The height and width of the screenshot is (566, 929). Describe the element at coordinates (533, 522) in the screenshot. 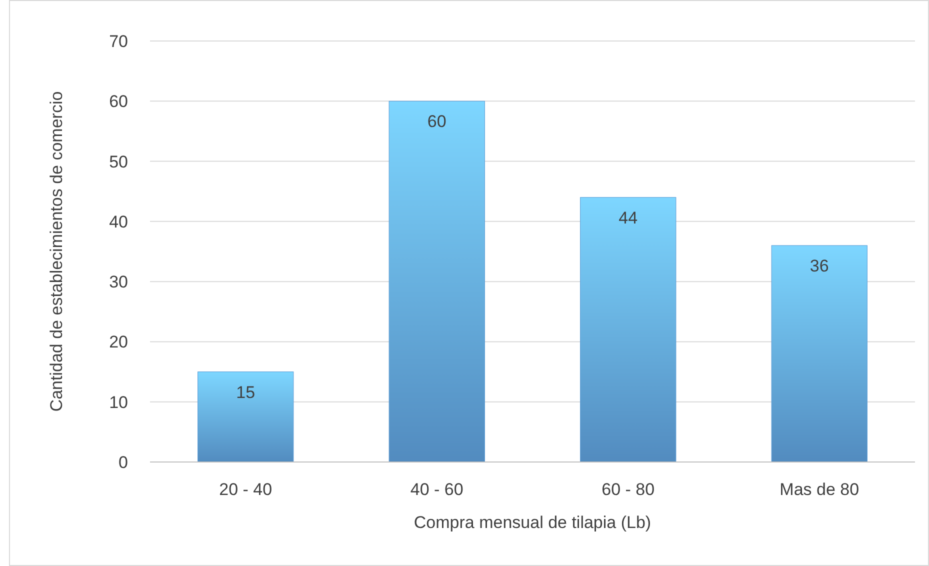

I see `x-axis-title: Compra mensual de tilapia (Lb)` at that location.